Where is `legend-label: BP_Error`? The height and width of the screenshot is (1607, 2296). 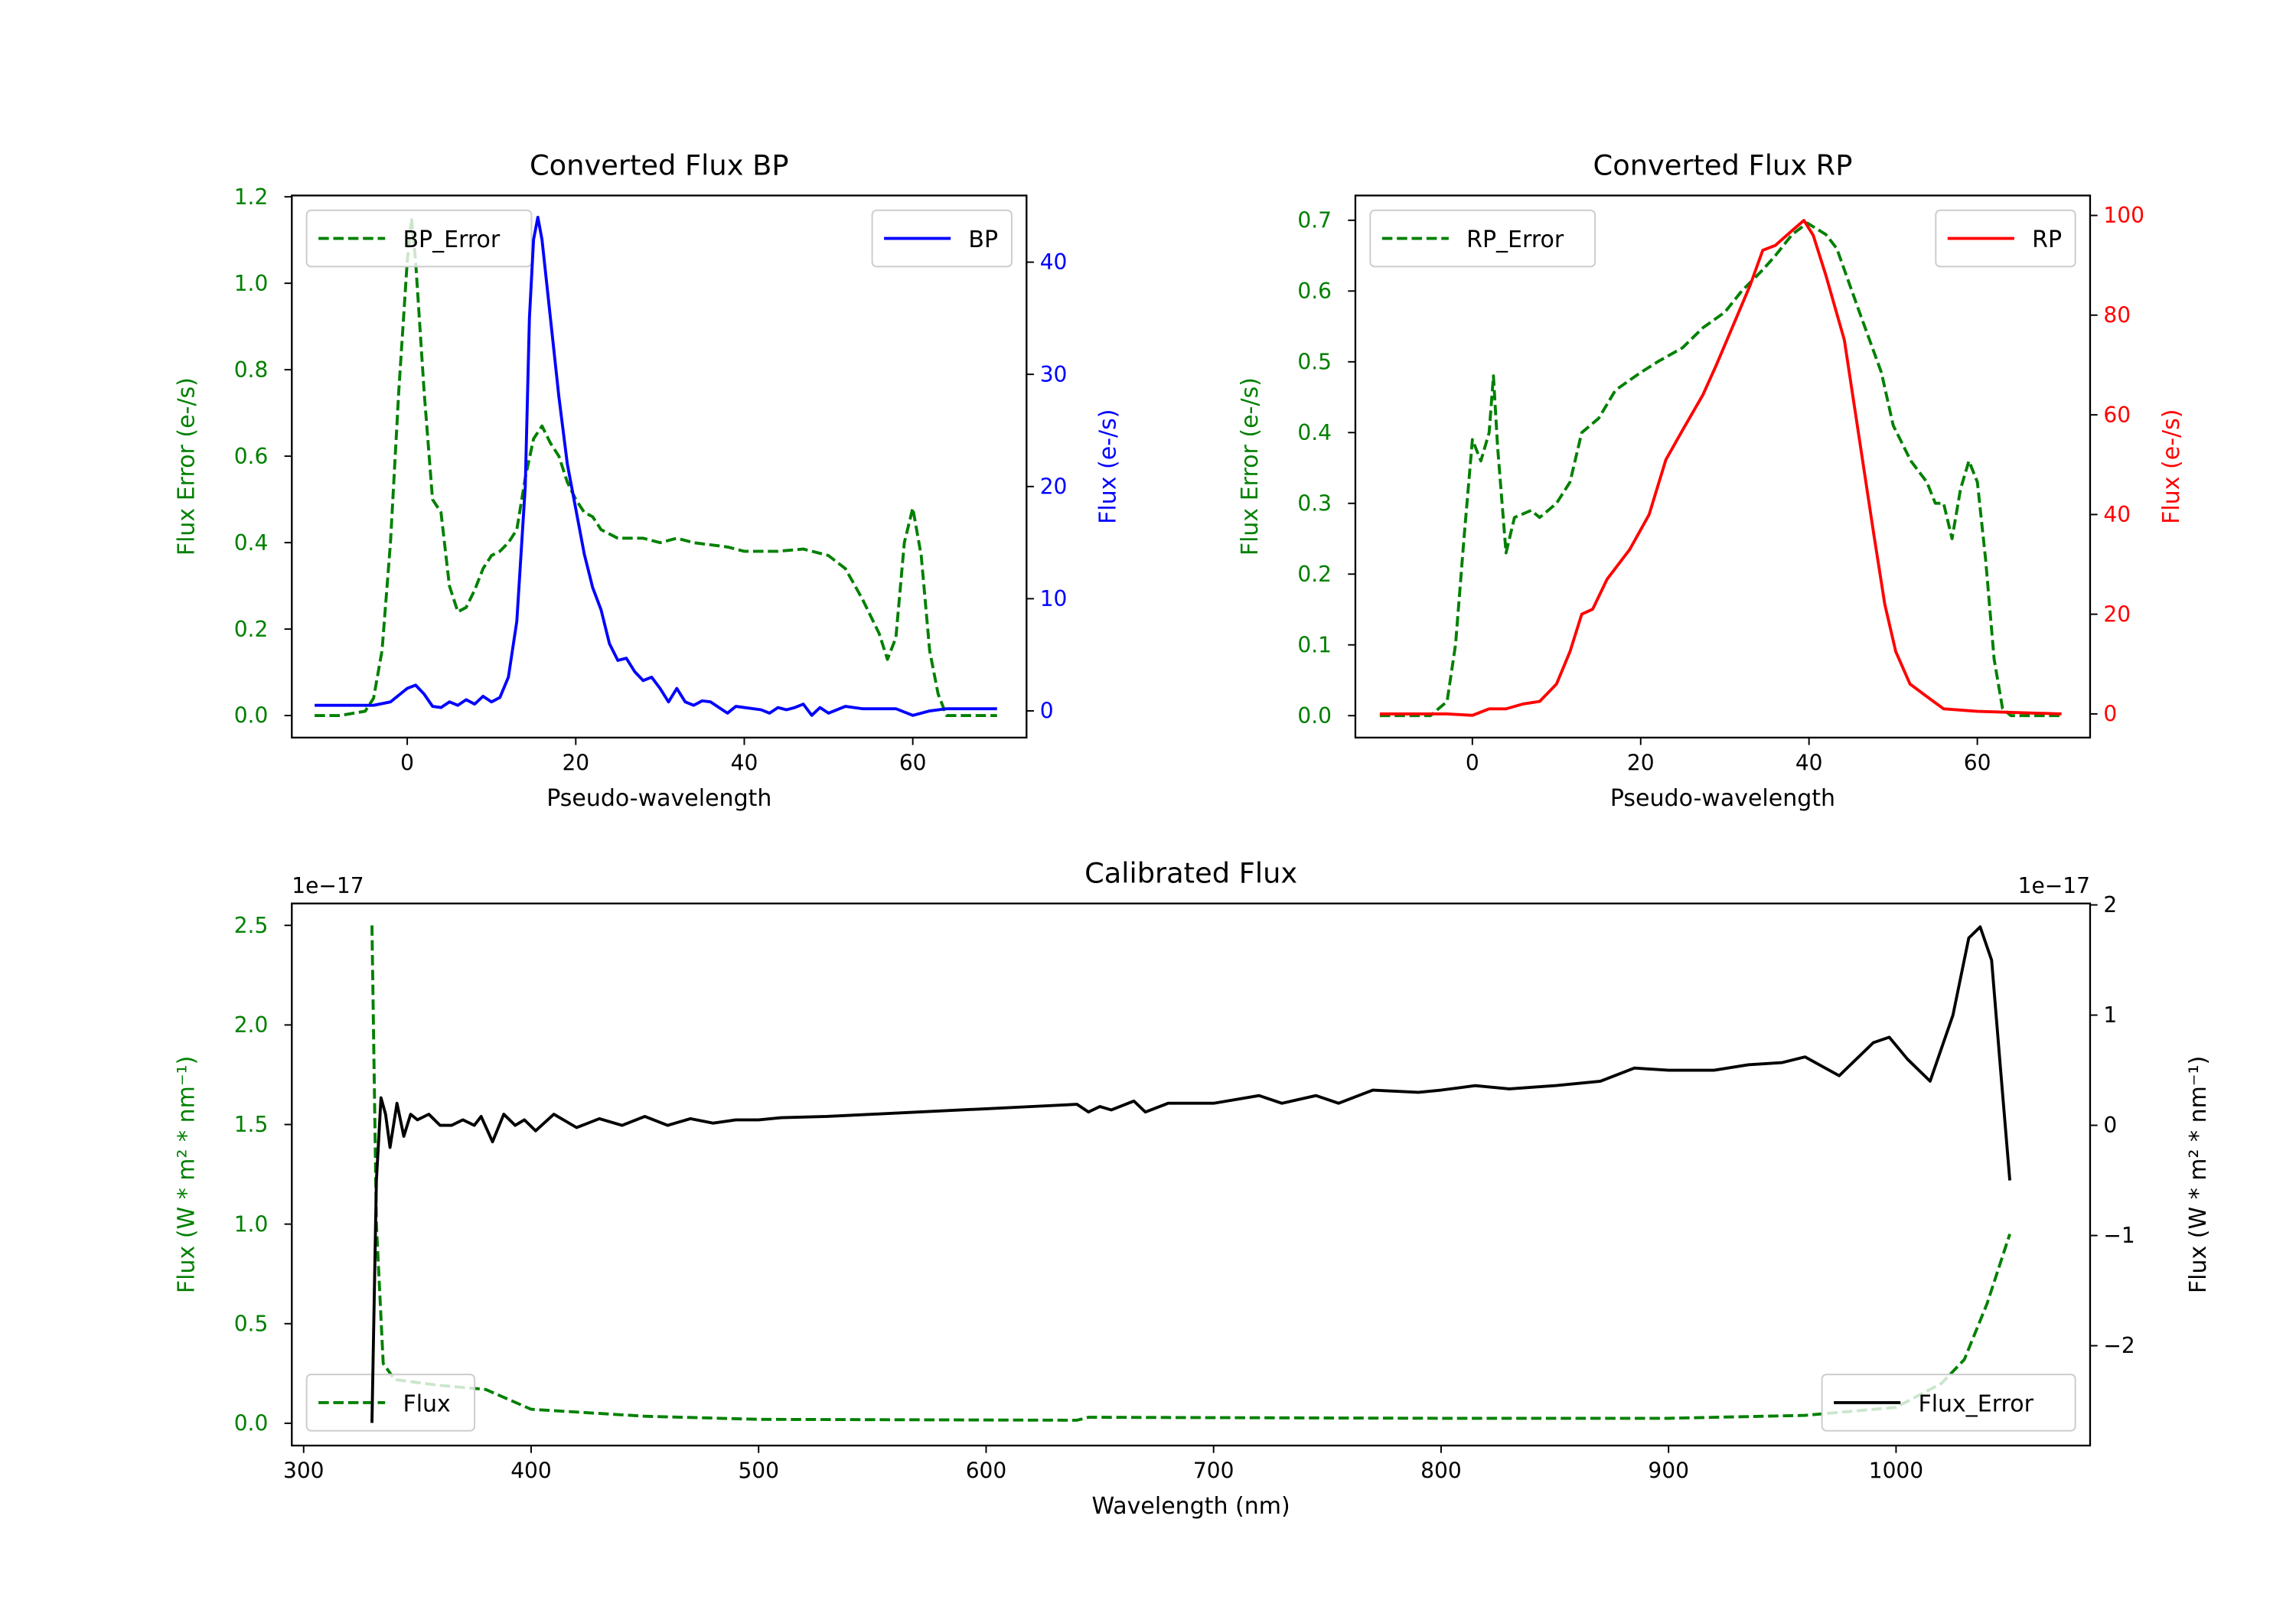
legend-label: BP_Error is located at coordinates (451, 240).